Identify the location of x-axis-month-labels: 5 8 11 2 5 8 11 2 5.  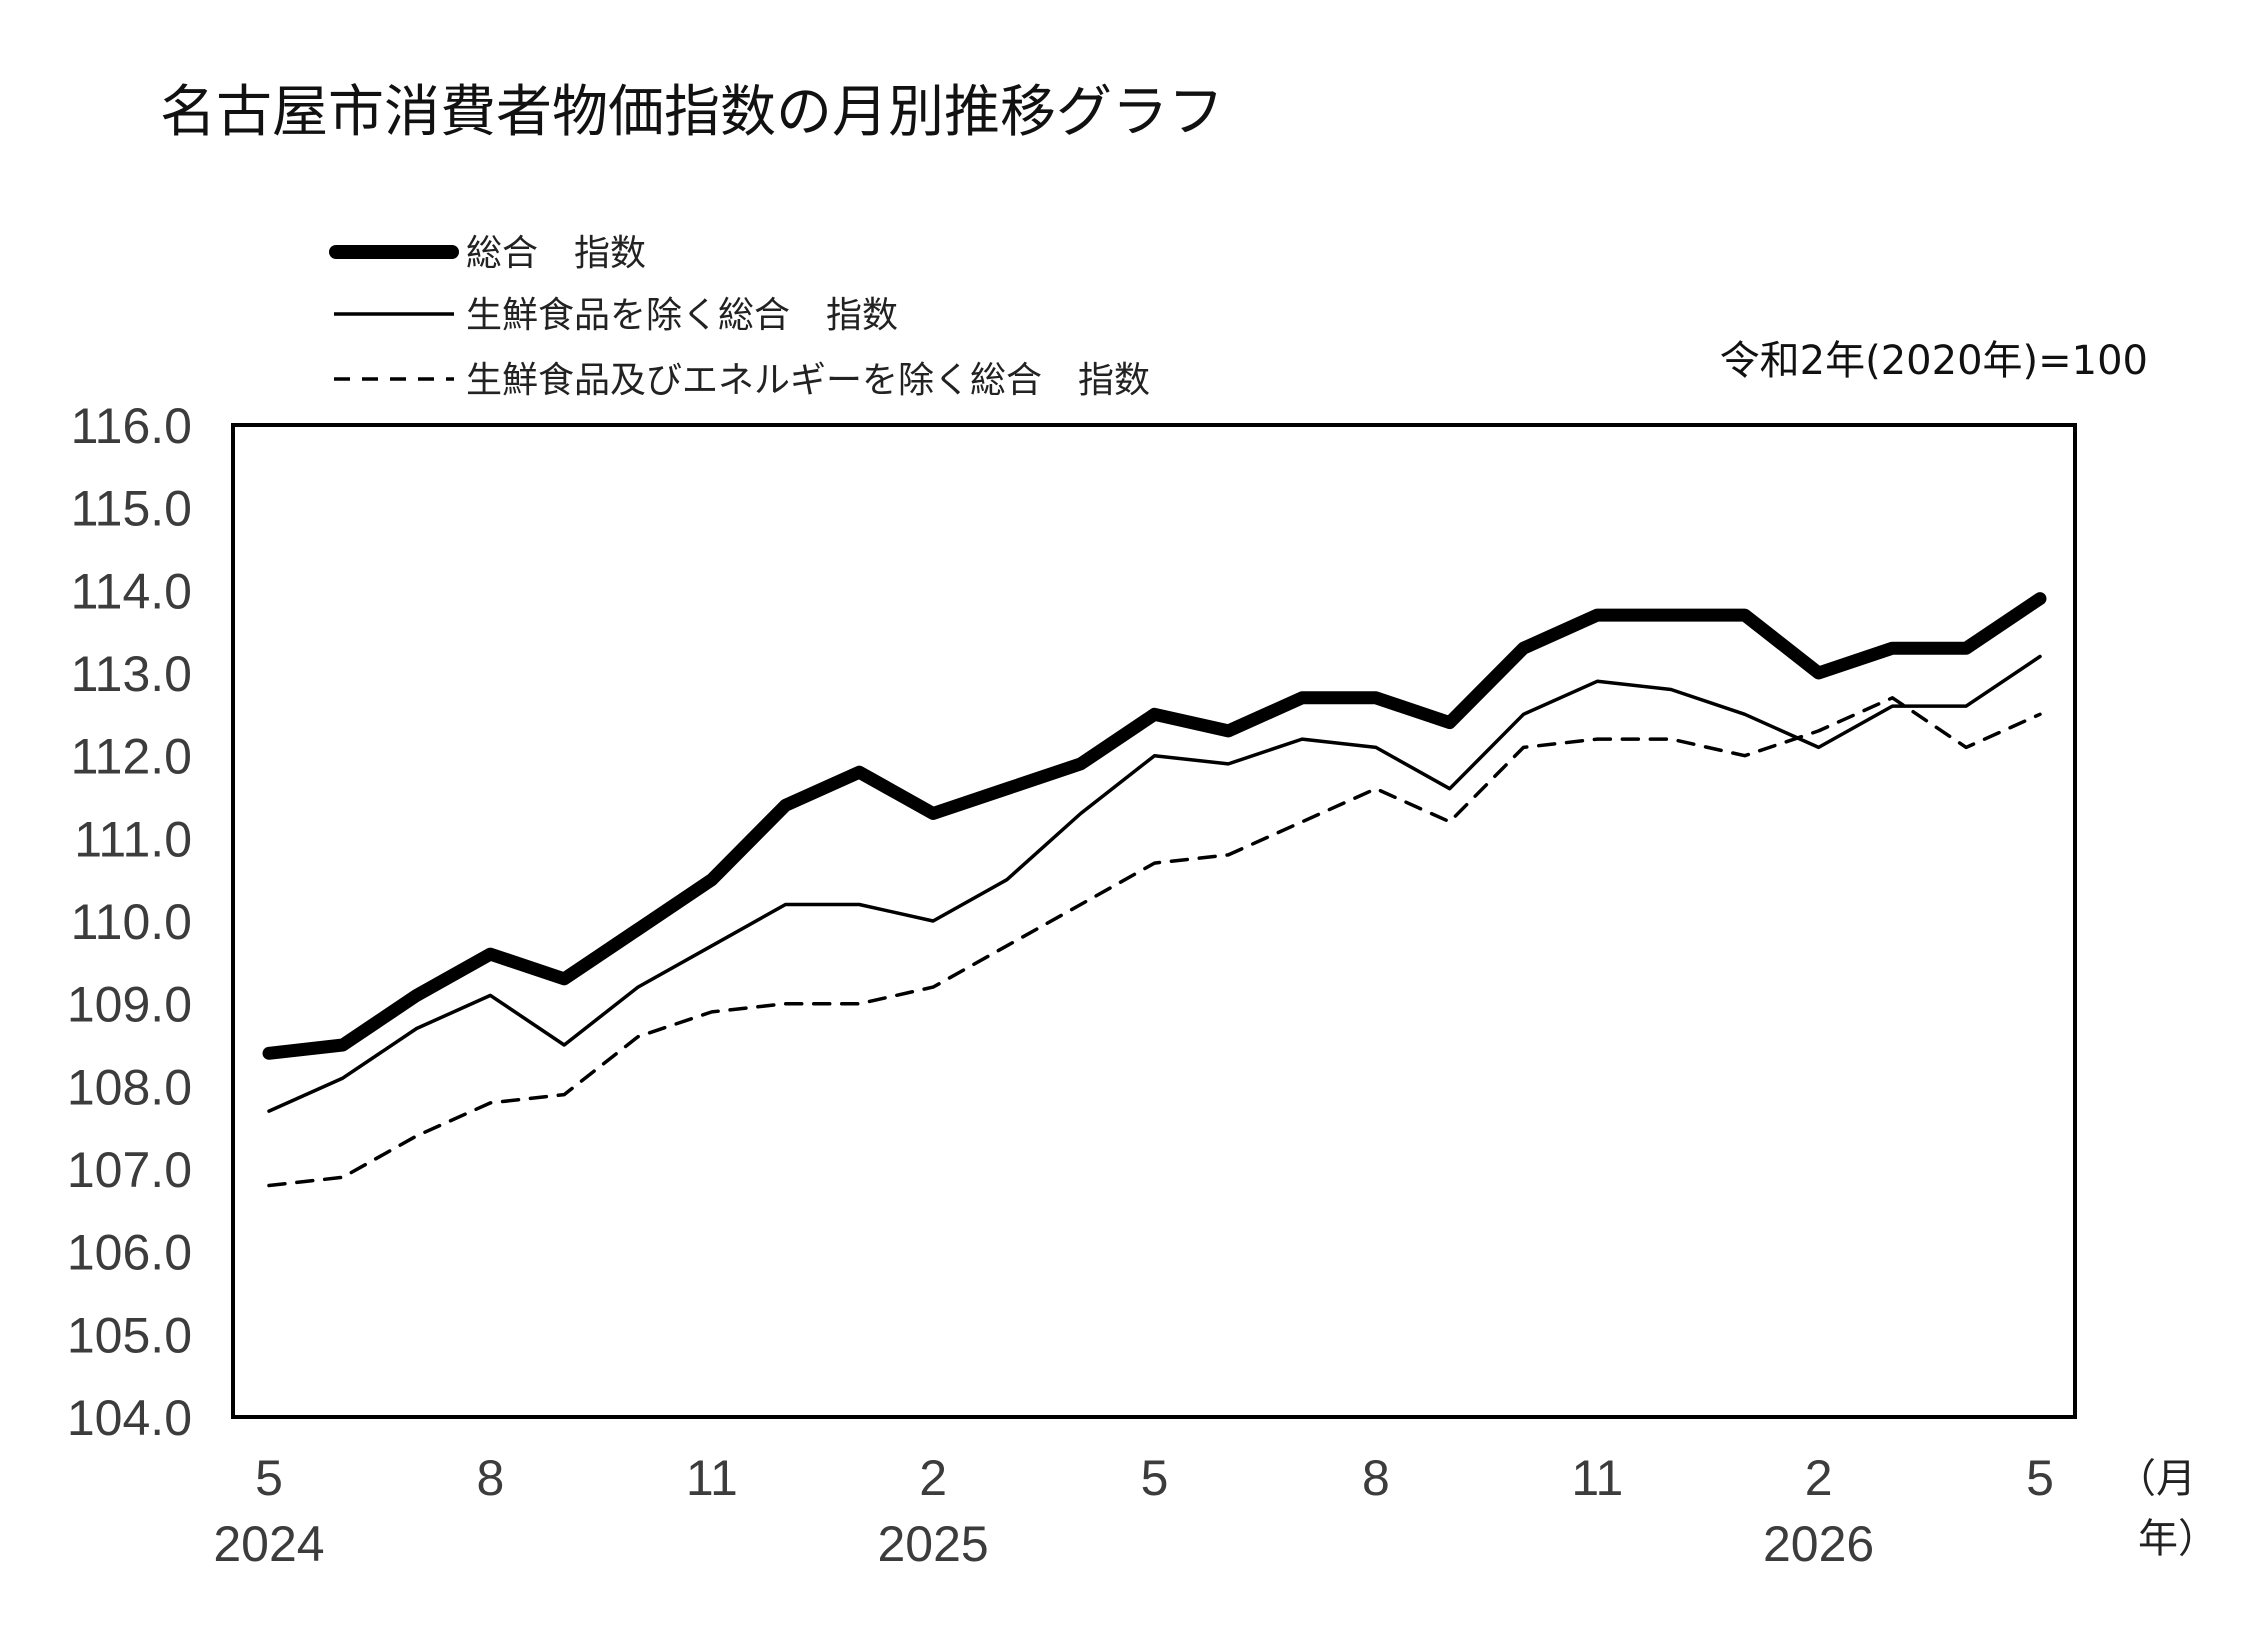
(1154, 1478).